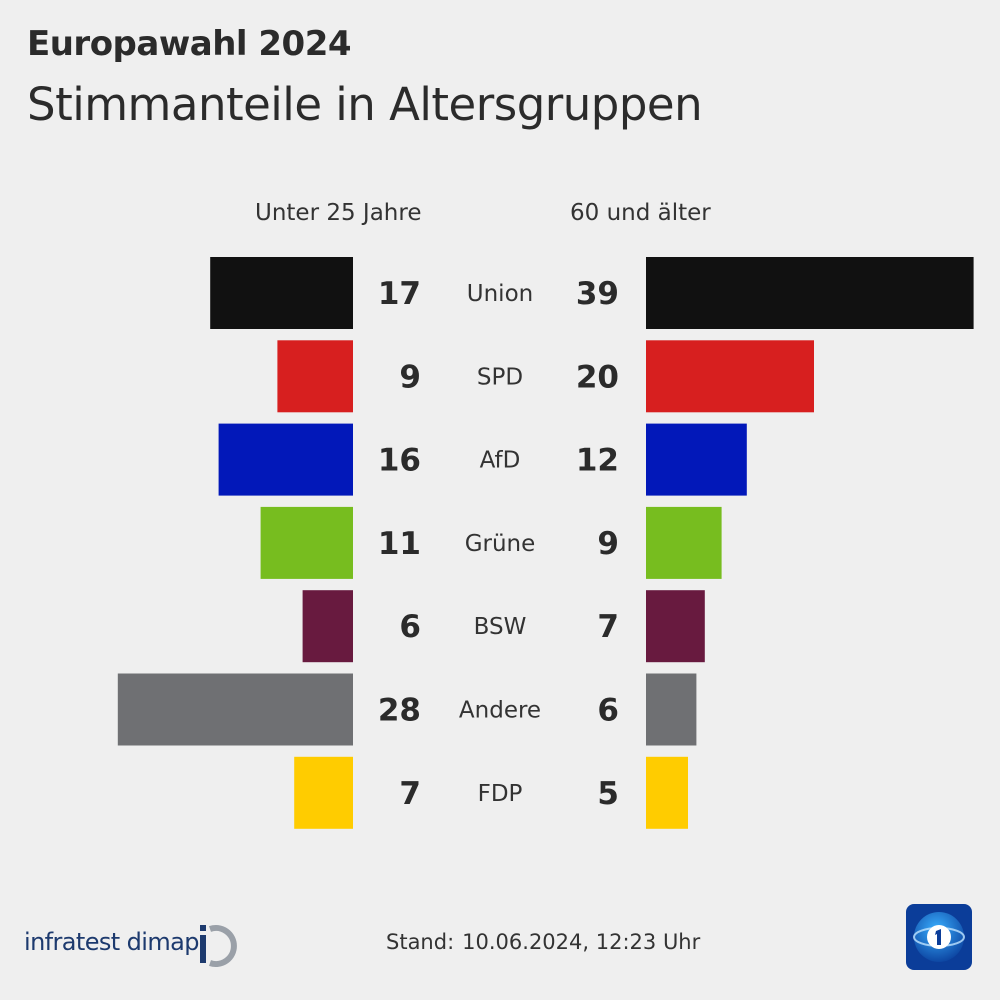 This screenshot has width=1000, height=1000. I want to click on bar-under-25-fdp, so click(323, 792).